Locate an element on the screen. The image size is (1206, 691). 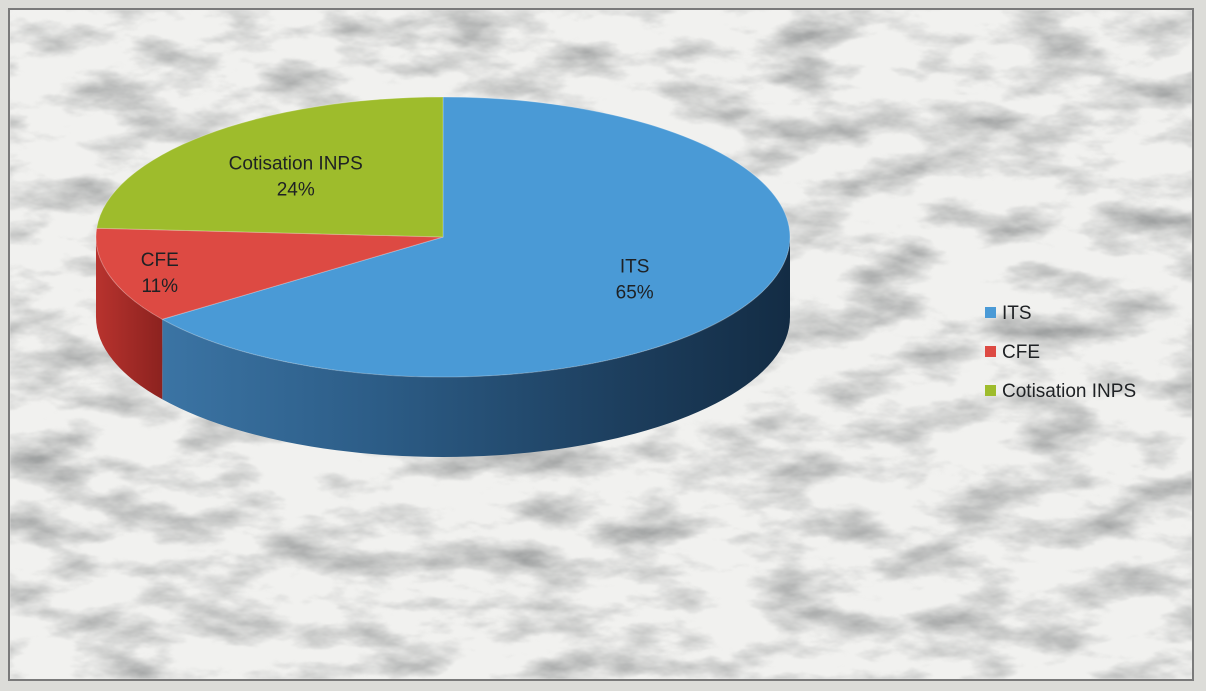
legend-swatch-cotisation-inps is located at coordinates (990, 390).